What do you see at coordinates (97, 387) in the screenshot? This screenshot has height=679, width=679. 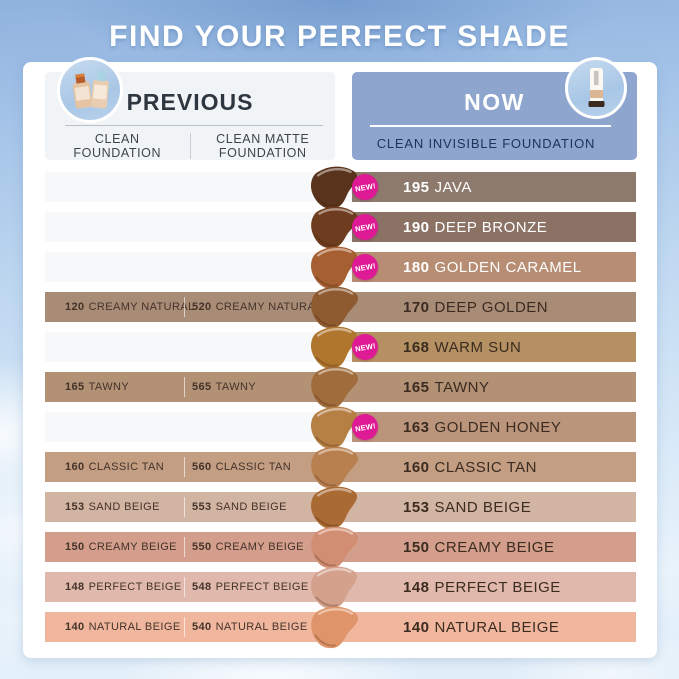 I see `previous-shade-clean: 165 TAWNY` at bounding box center [97, 387].